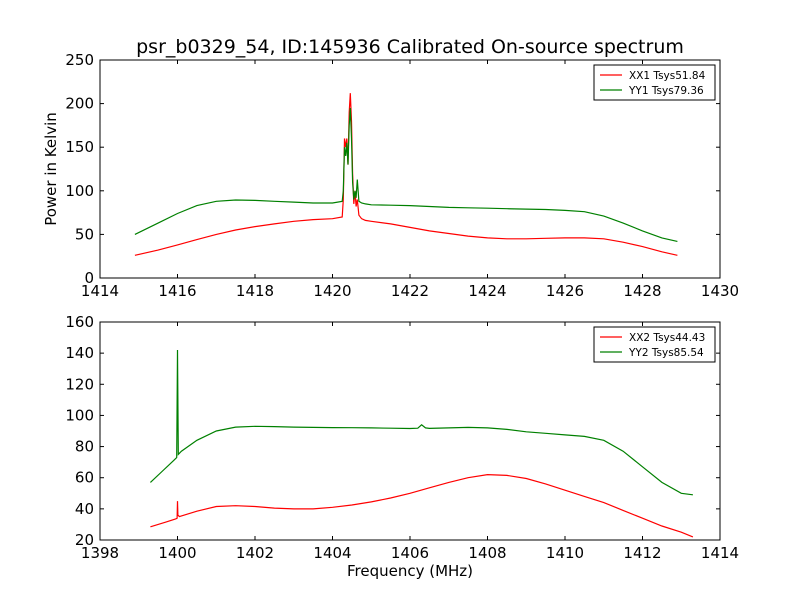 The width and height of the screenshot is (800, 600). I want to click on bottom-x-tick-label: 1400, so click(177, 553).